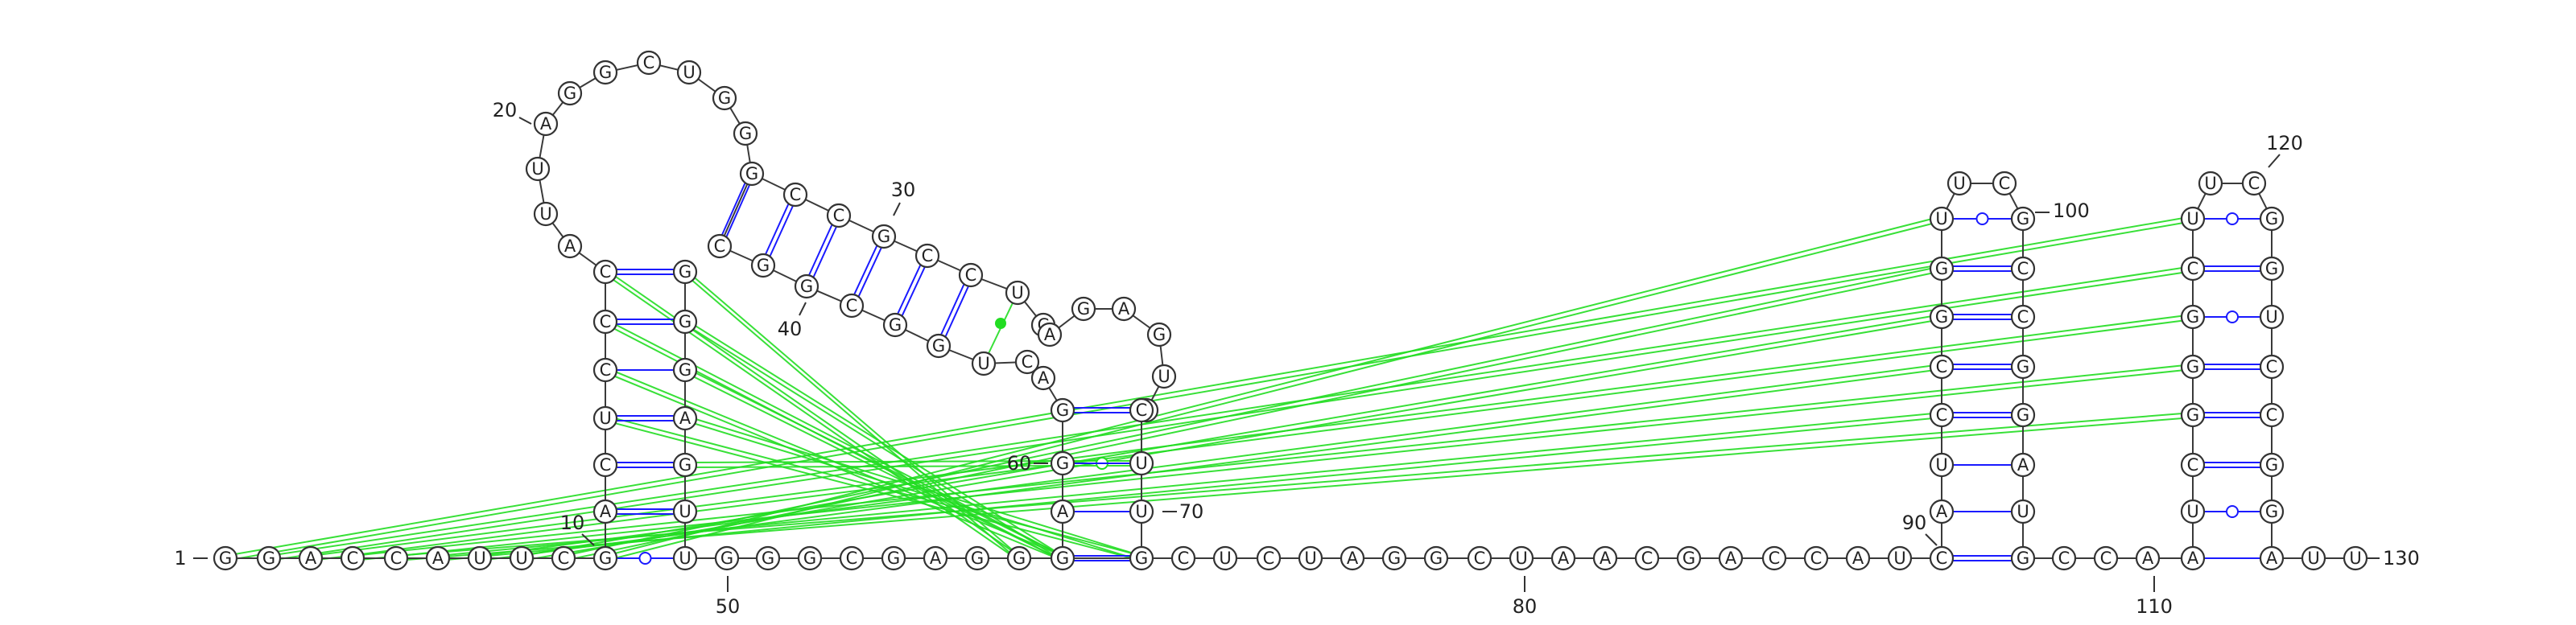  What do you see at coordinates (903, 190) in the screenshot?
I see `index-label-30: 30` at bounding box center [903, 190].